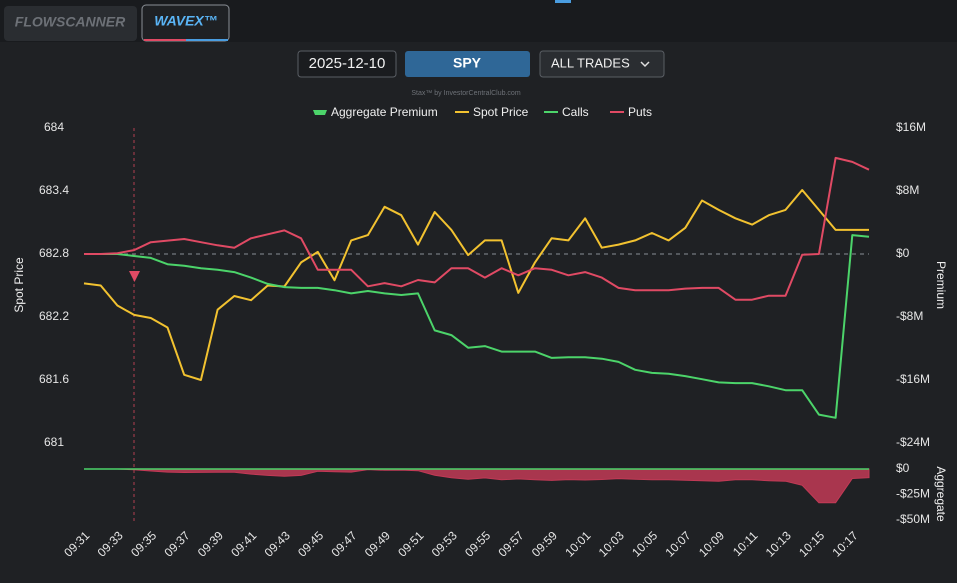 The image size is (957, 583). Describe the element at coordinates (907, 190) in the screenshot. I see `y2-tick-label: $8M` at that location.